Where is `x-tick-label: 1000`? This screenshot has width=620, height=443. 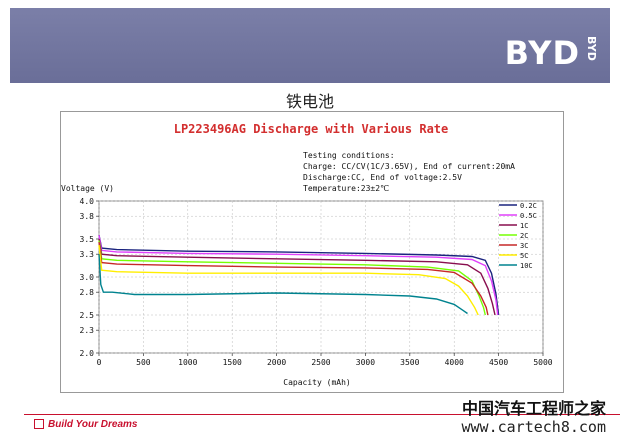
x-tick-label: 1000 is located at coordinates (187, 362).